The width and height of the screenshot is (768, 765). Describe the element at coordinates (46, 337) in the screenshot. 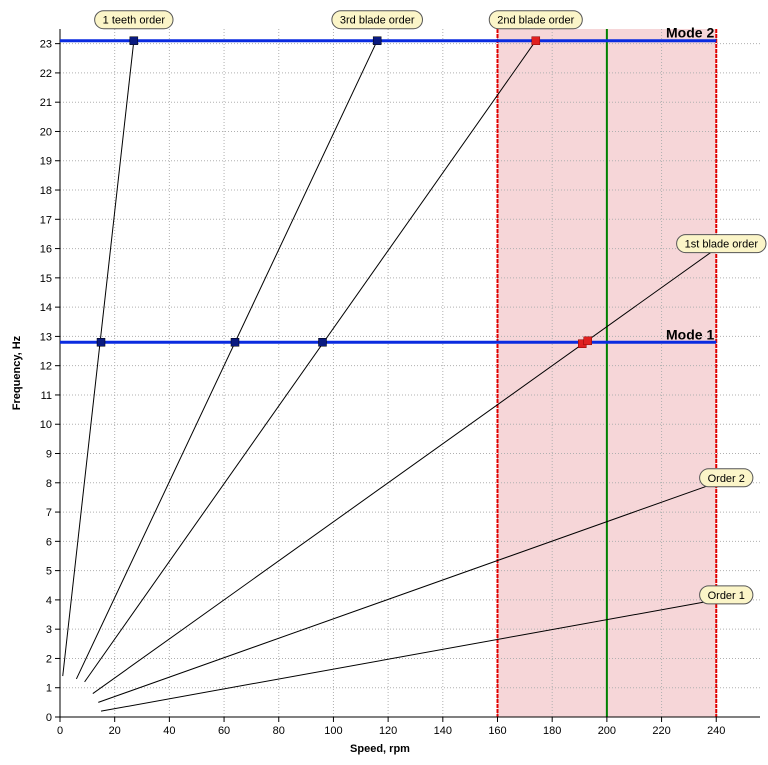

I see `y-tick-label: 13` at that location.